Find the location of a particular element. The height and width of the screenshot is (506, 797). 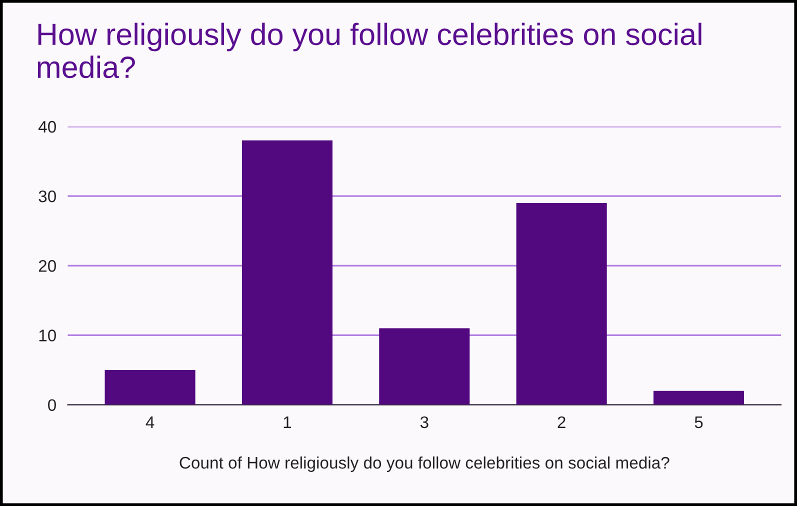

y-tick-label: 30 is located at coordinates (47, 196).